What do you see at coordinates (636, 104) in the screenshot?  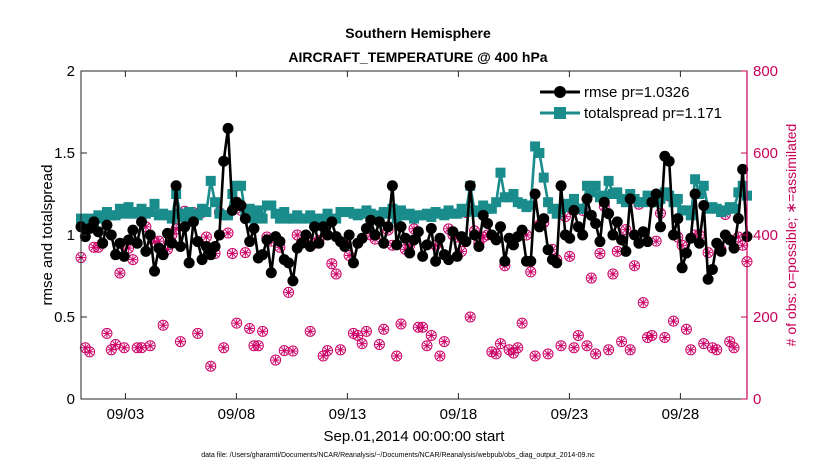 I see `legend-box` at bounding box center [636, 104].